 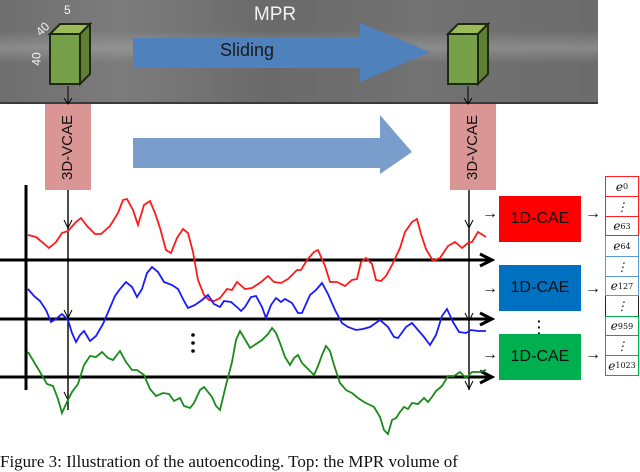 I want to click on sliding-label: Sliding, so click(x=247, y=50).